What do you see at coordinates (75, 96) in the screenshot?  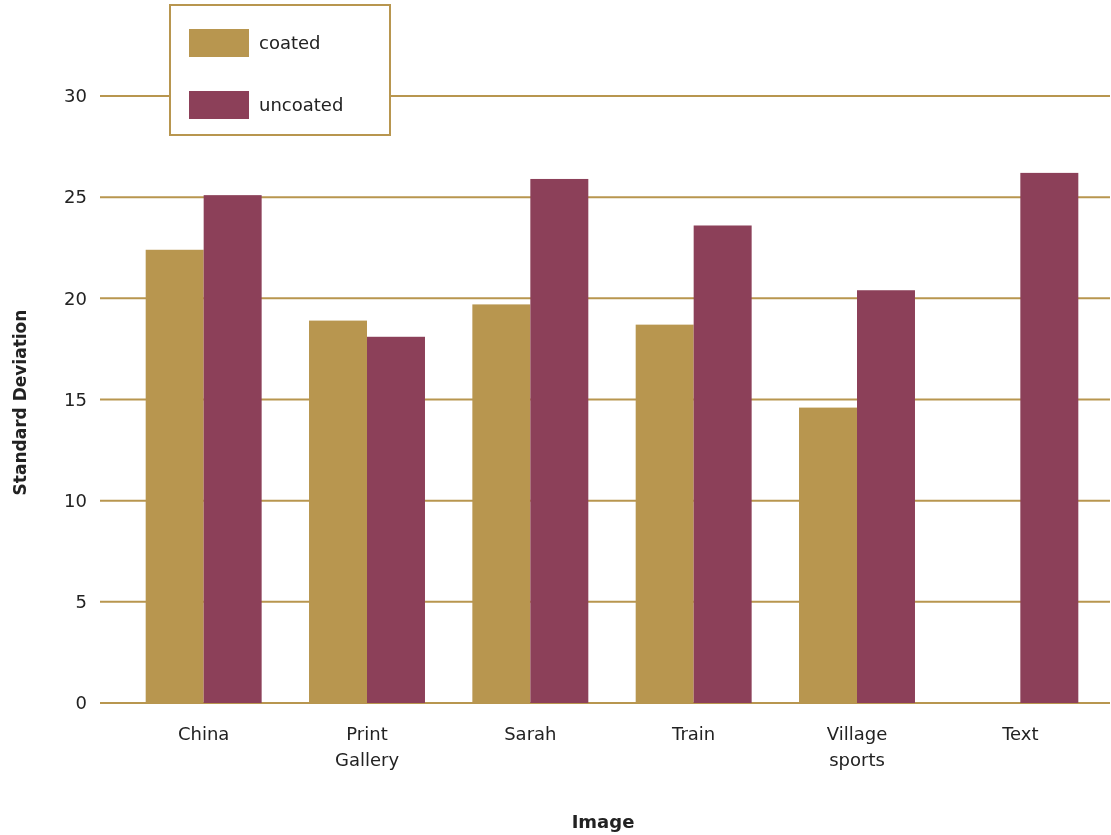 I see `y-tick-label: 30` at bounding box center [75, 96].